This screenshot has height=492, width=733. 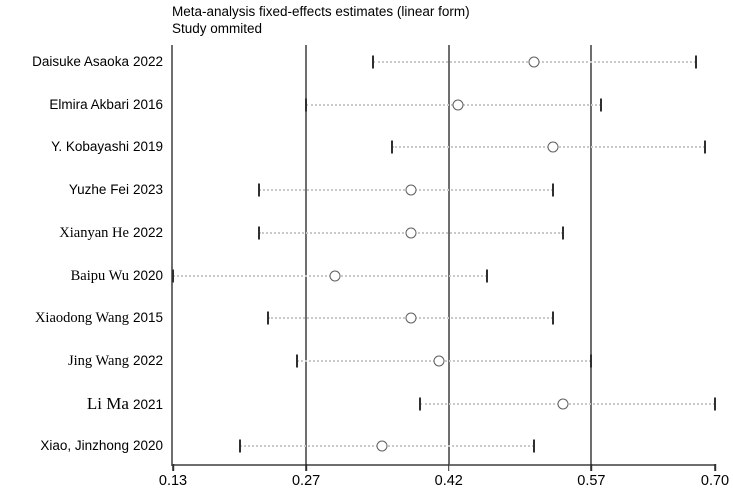 I want to click on study-label: Baipu Wu 2020, so click(x=81, y=276).